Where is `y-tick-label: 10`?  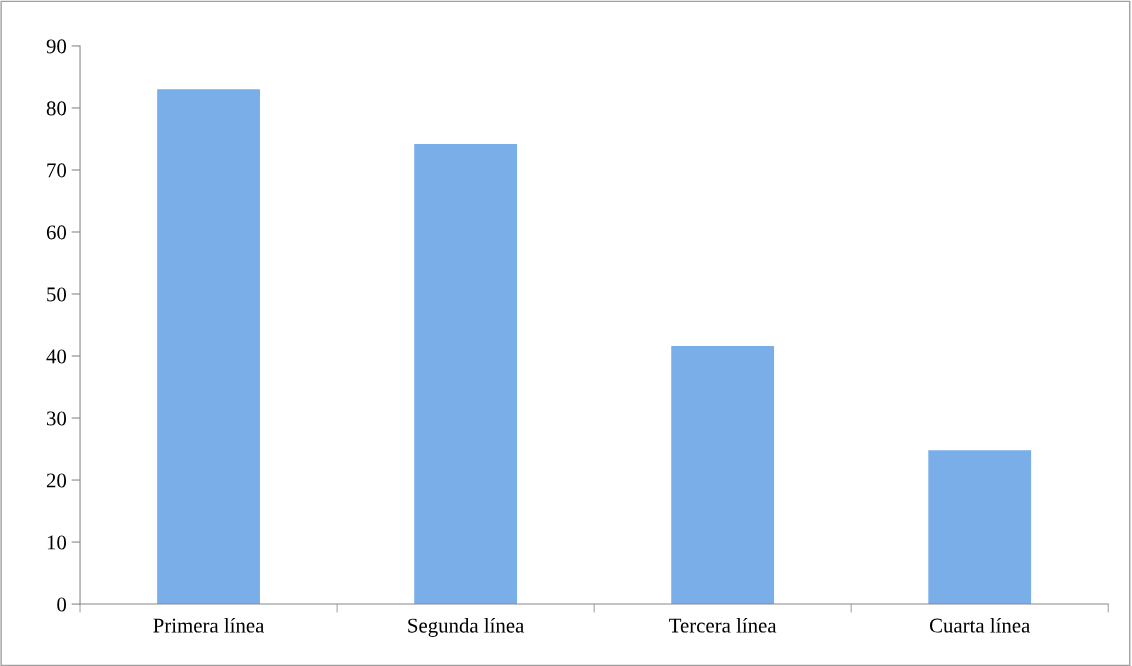 y-tick-label: 10 is located at coordinates (57, 542).